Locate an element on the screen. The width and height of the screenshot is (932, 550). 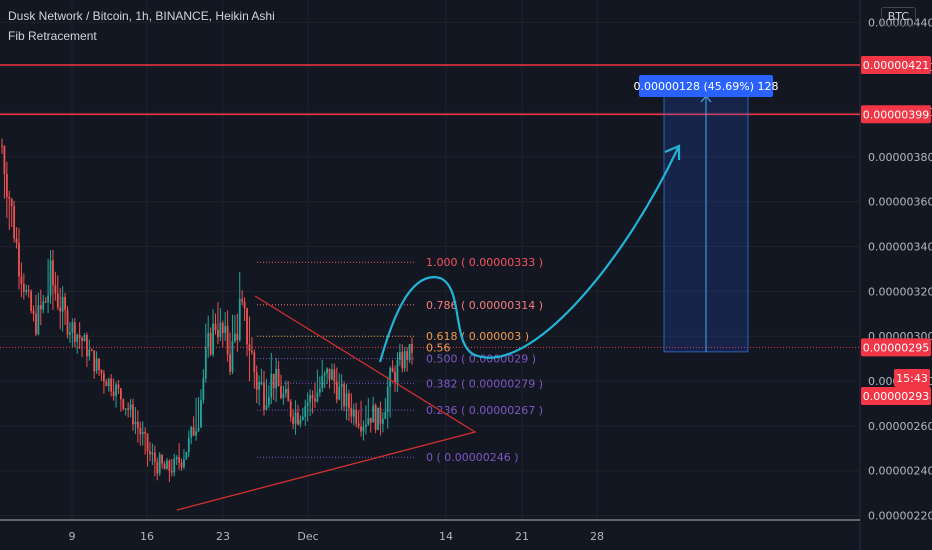
forecast-curve is located at coordinates (528, 255).